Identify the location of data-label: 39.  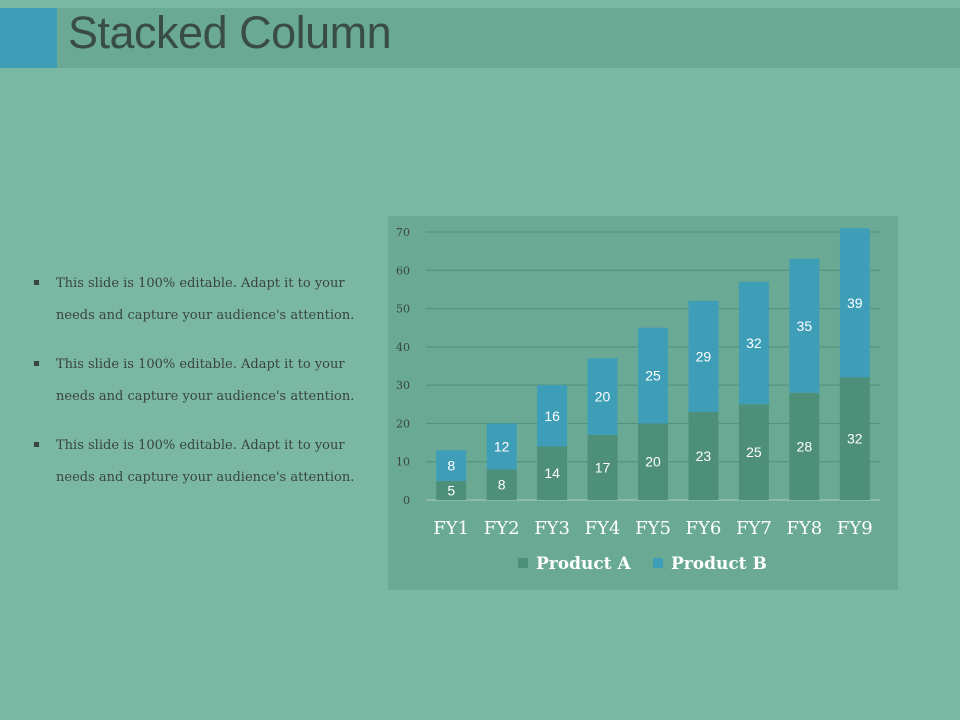
(855, 303).